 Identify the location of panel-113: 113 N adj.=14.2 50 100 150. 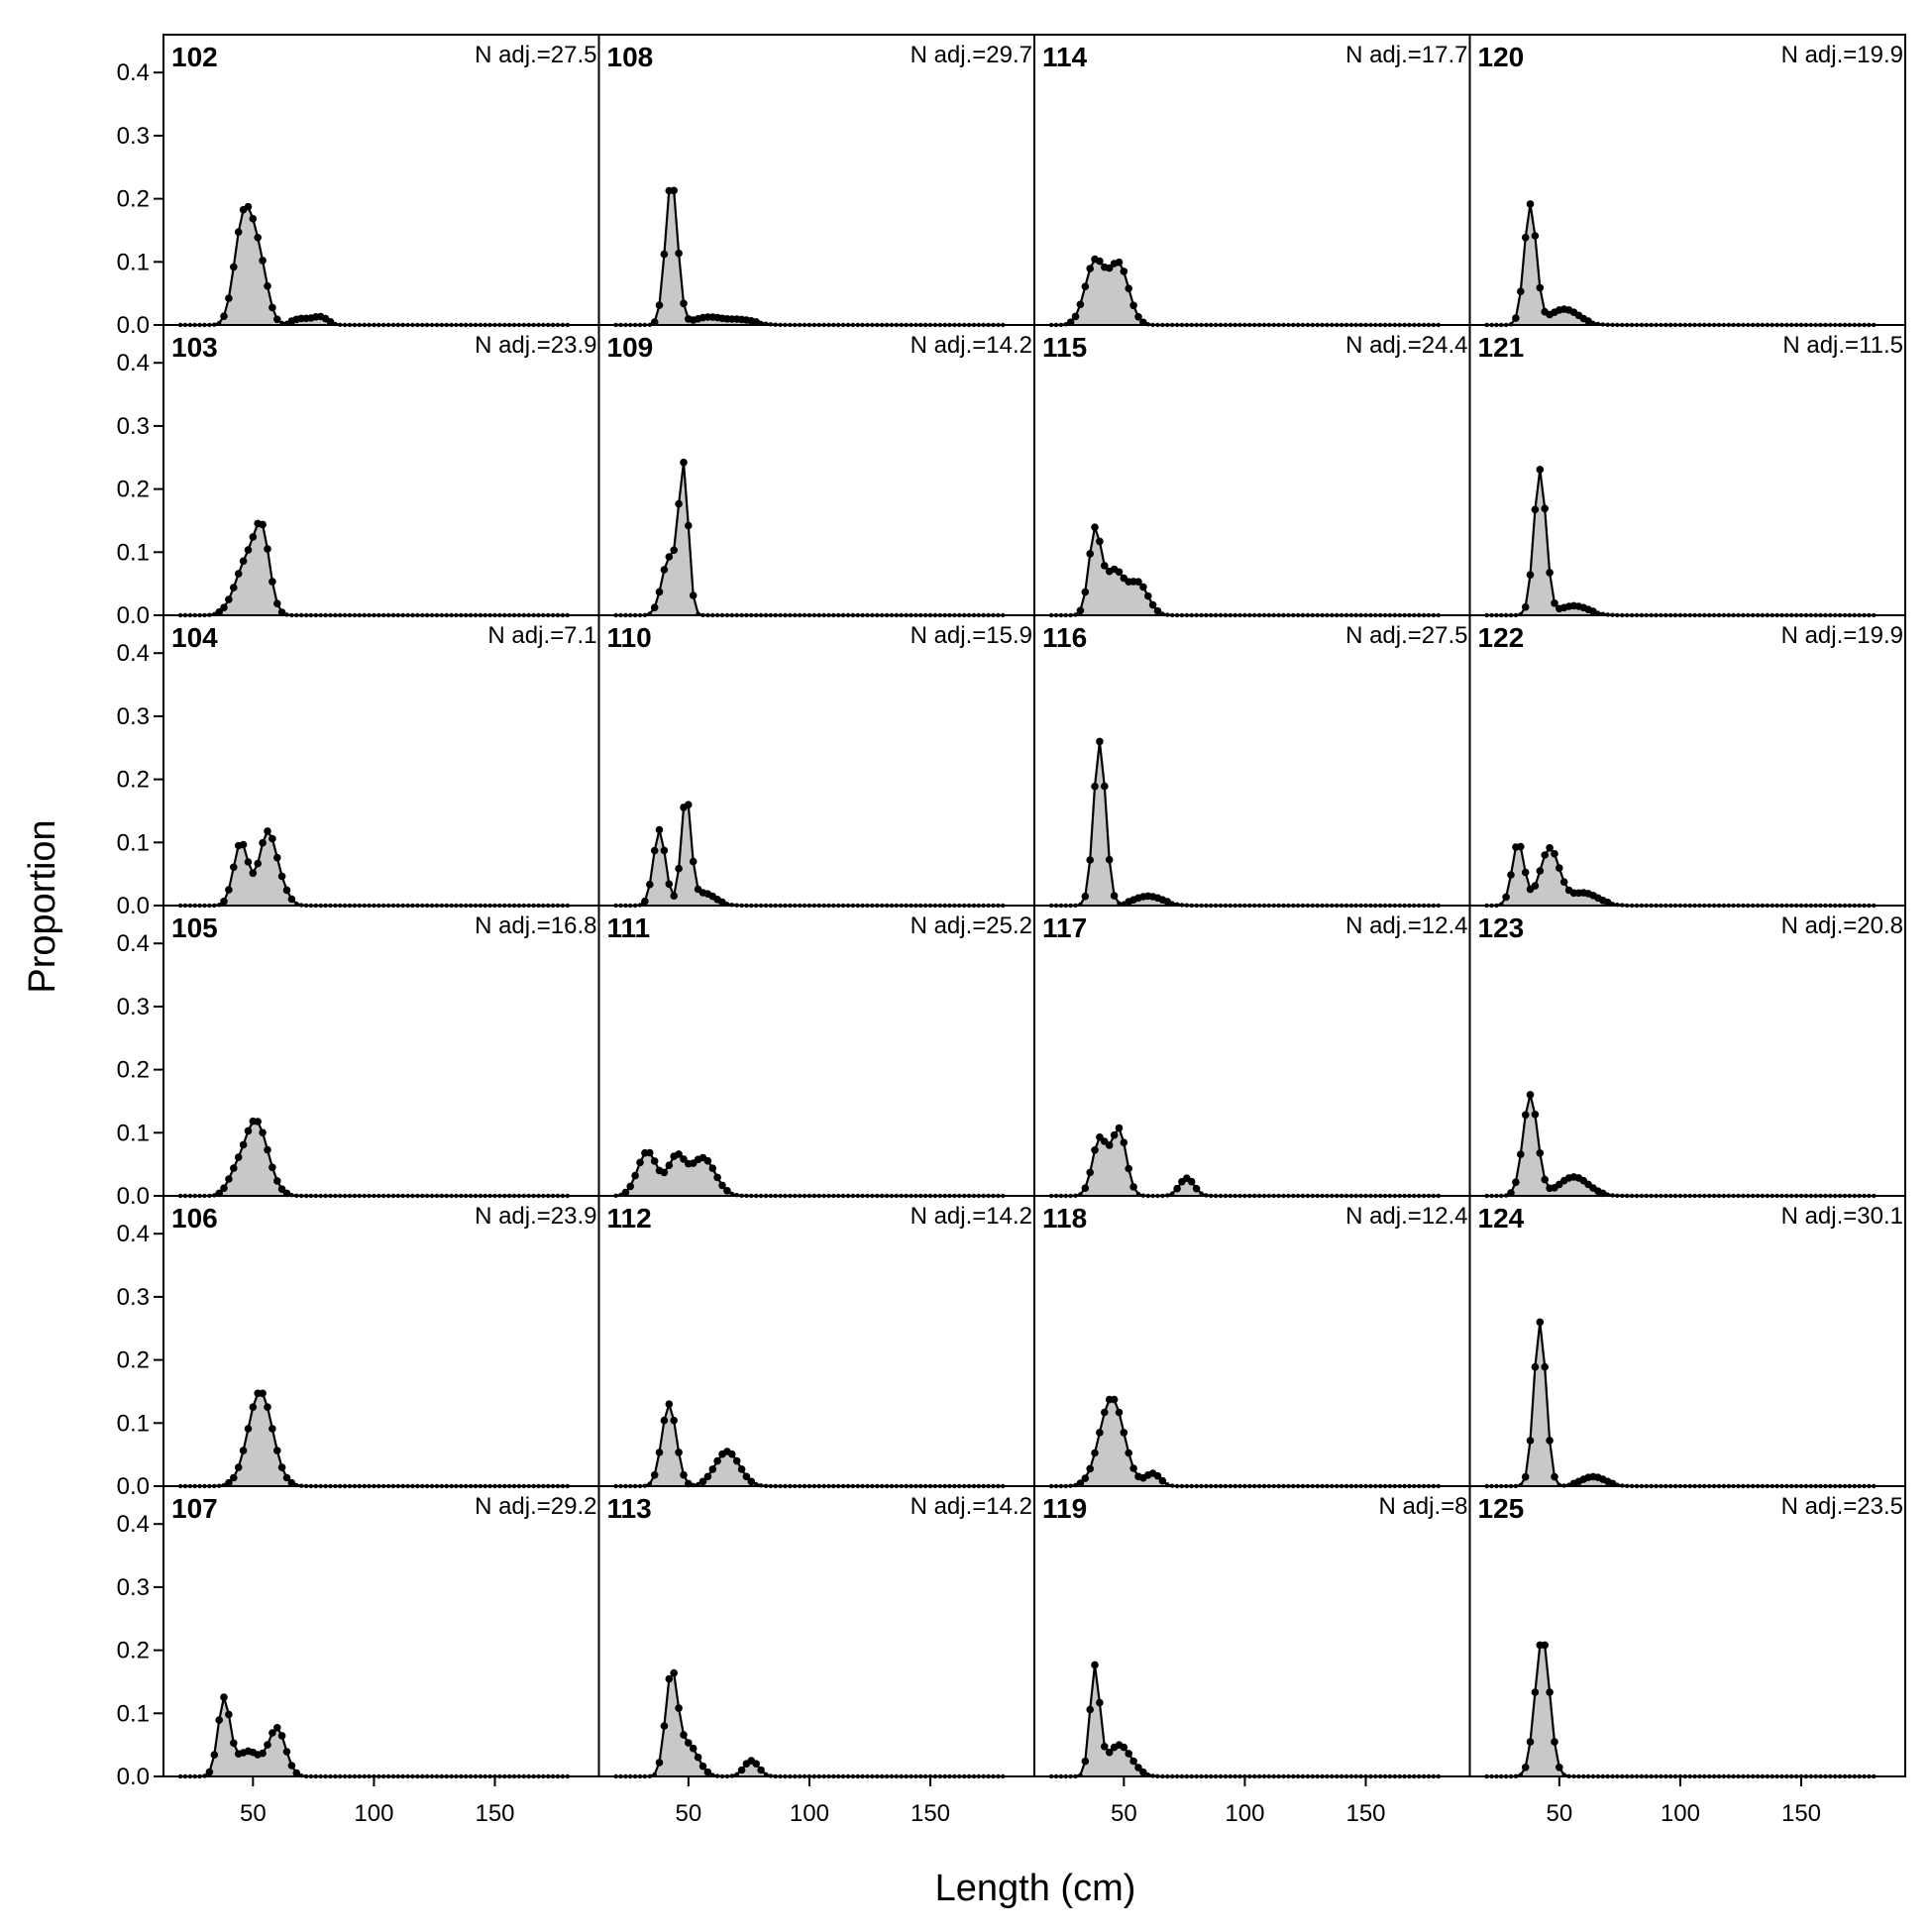
(816, 1656).